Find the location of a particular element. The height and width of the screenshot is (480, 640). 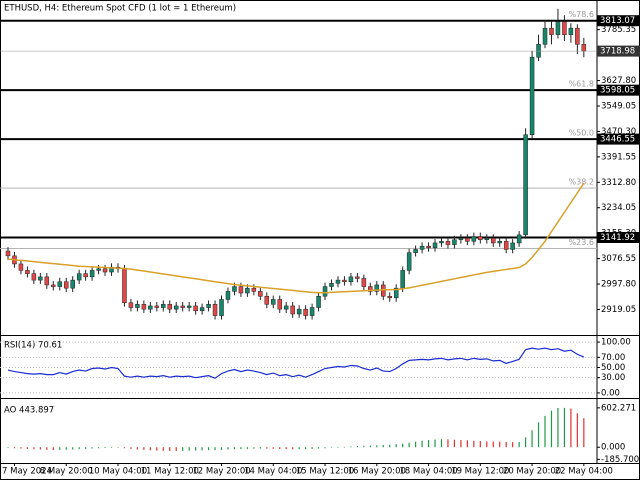

bid-box is located at coordinates (618, 51).